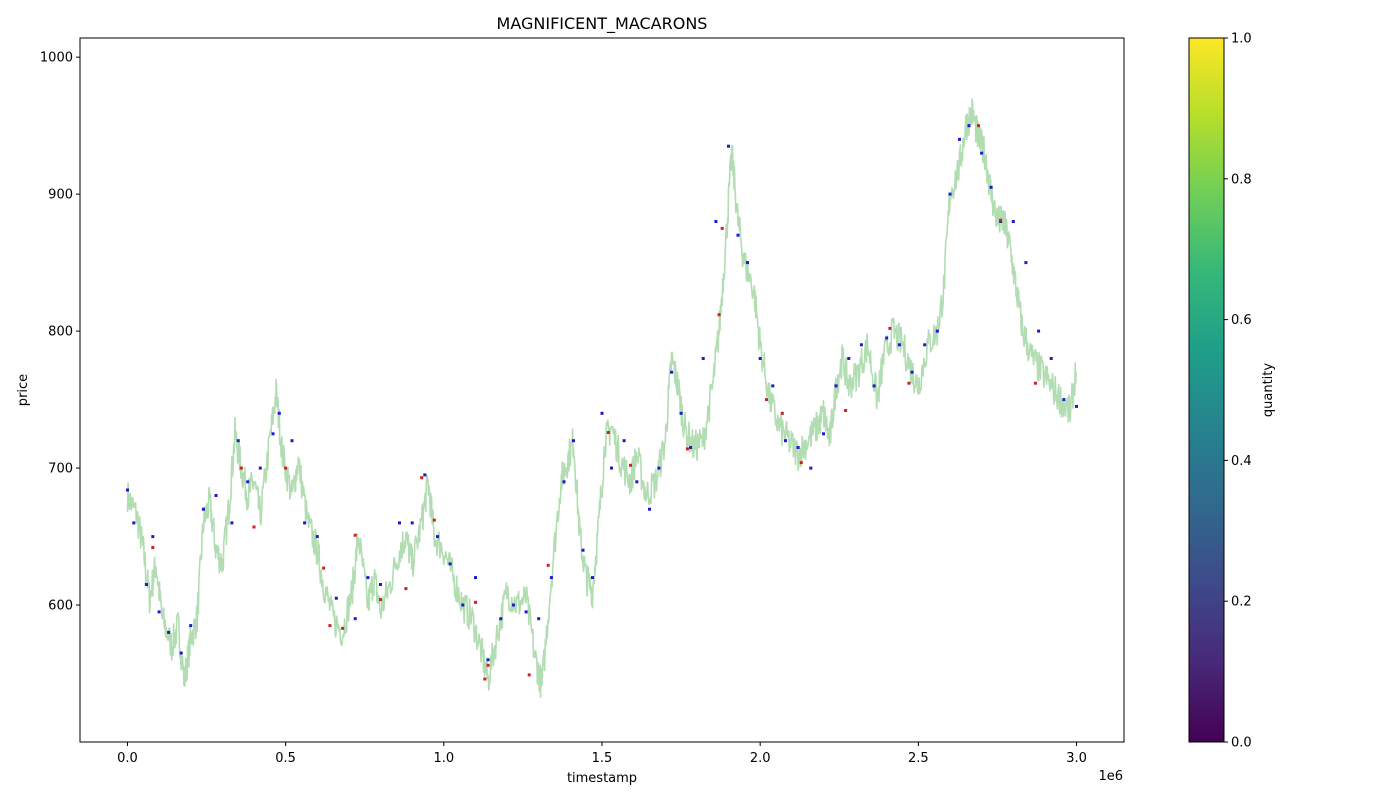 The width and height of the screenshot is (1400, 800). What do you see at coordinates (602, 778) in the screenshot?
I see `x-axis-label: timestamp` at bounding box center [602, 778].